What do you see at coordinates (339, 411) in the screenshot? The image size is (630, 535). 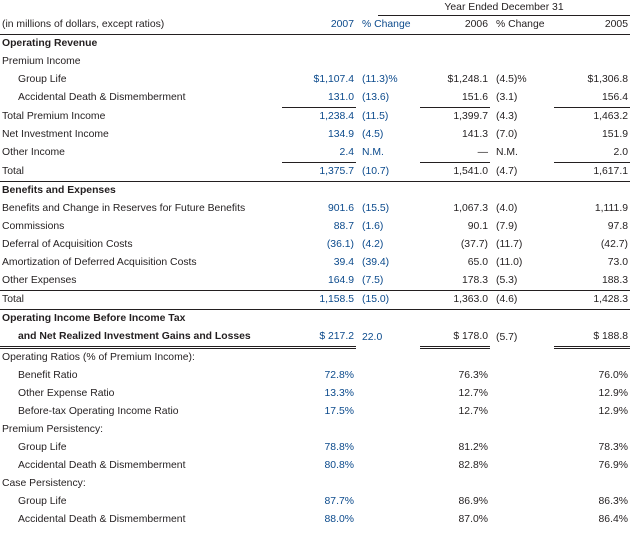 I see `value-2007: 17.5%` at bounding box center [339, 411].